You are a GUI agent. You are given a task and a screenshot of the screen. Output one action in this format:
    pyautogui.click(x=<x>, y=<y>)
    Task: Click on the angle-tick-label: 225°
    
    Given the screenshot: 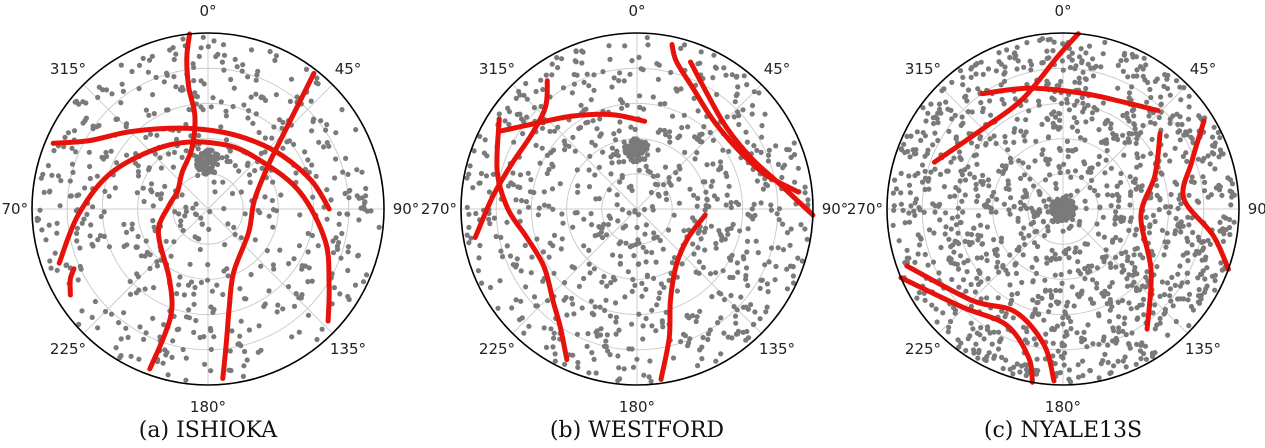 What is the action you would take?
    pyautogui.click(x=68, y=349)
    